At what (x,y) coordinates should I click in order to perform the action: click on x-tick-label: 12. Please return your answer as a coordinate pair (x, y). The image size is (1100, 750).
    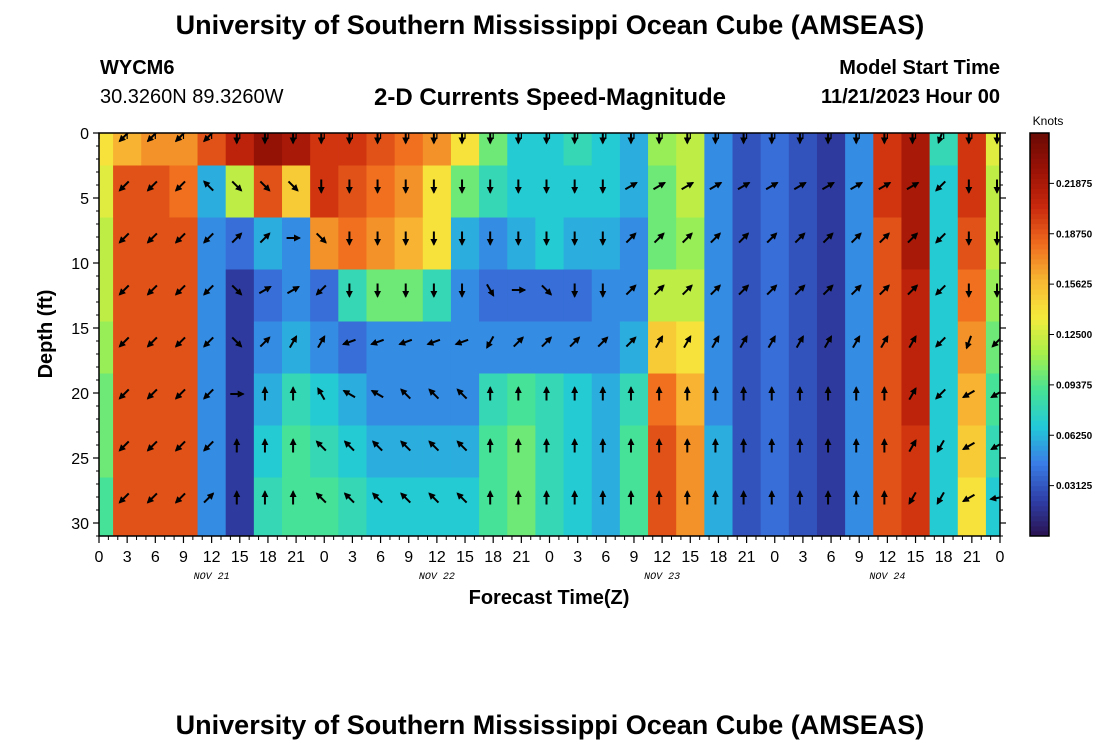
    Looking at the image, I should click on (437, 557).